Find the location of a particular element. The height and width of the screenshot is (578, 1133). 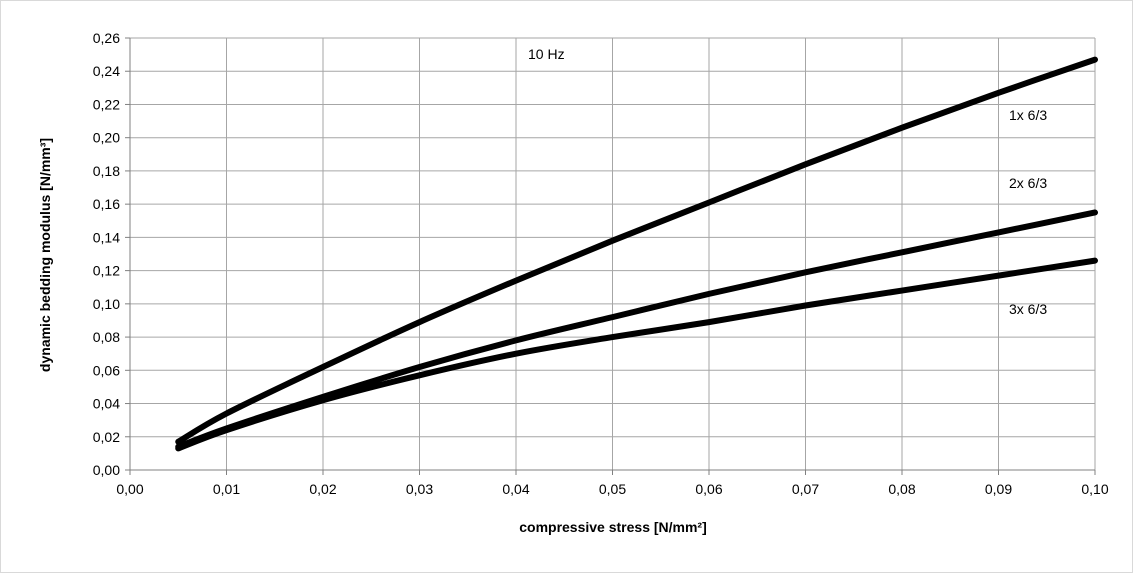

annotation-series-2: 2x 6/3 is located at coordinates (1028, 183).